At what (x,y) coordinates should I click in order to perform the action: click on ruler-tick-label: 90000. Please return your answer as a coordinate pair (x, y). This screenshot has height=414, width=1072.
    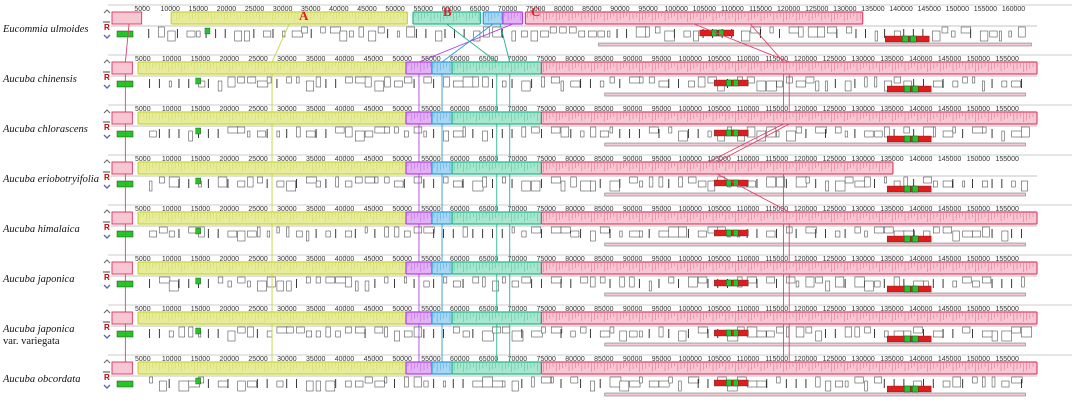
    Looking at the image, I should click on (620, 9).